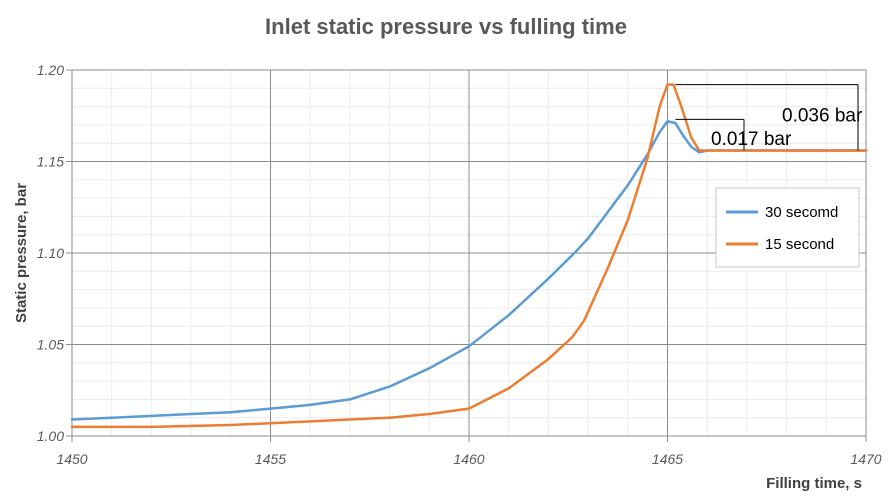 The width and height of the screenshot is (893, 503). Describe the element at coordinates (50, 436) in the screenshot. I see `y-tick-label: 1.00` at that location.